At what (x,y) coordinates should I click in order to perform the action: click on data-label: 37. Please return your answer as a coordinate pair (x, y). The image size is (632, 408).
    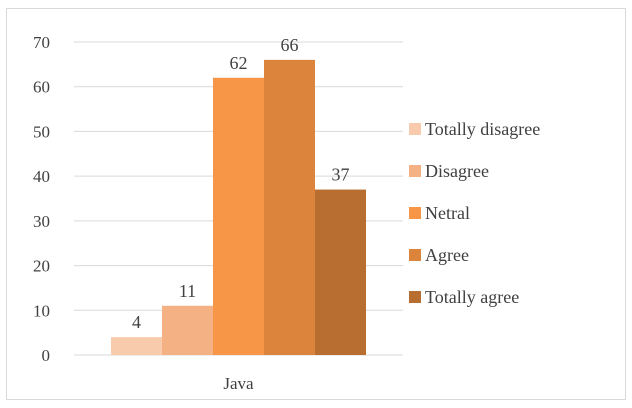
    Looking at the image, I should click on (341, 175).